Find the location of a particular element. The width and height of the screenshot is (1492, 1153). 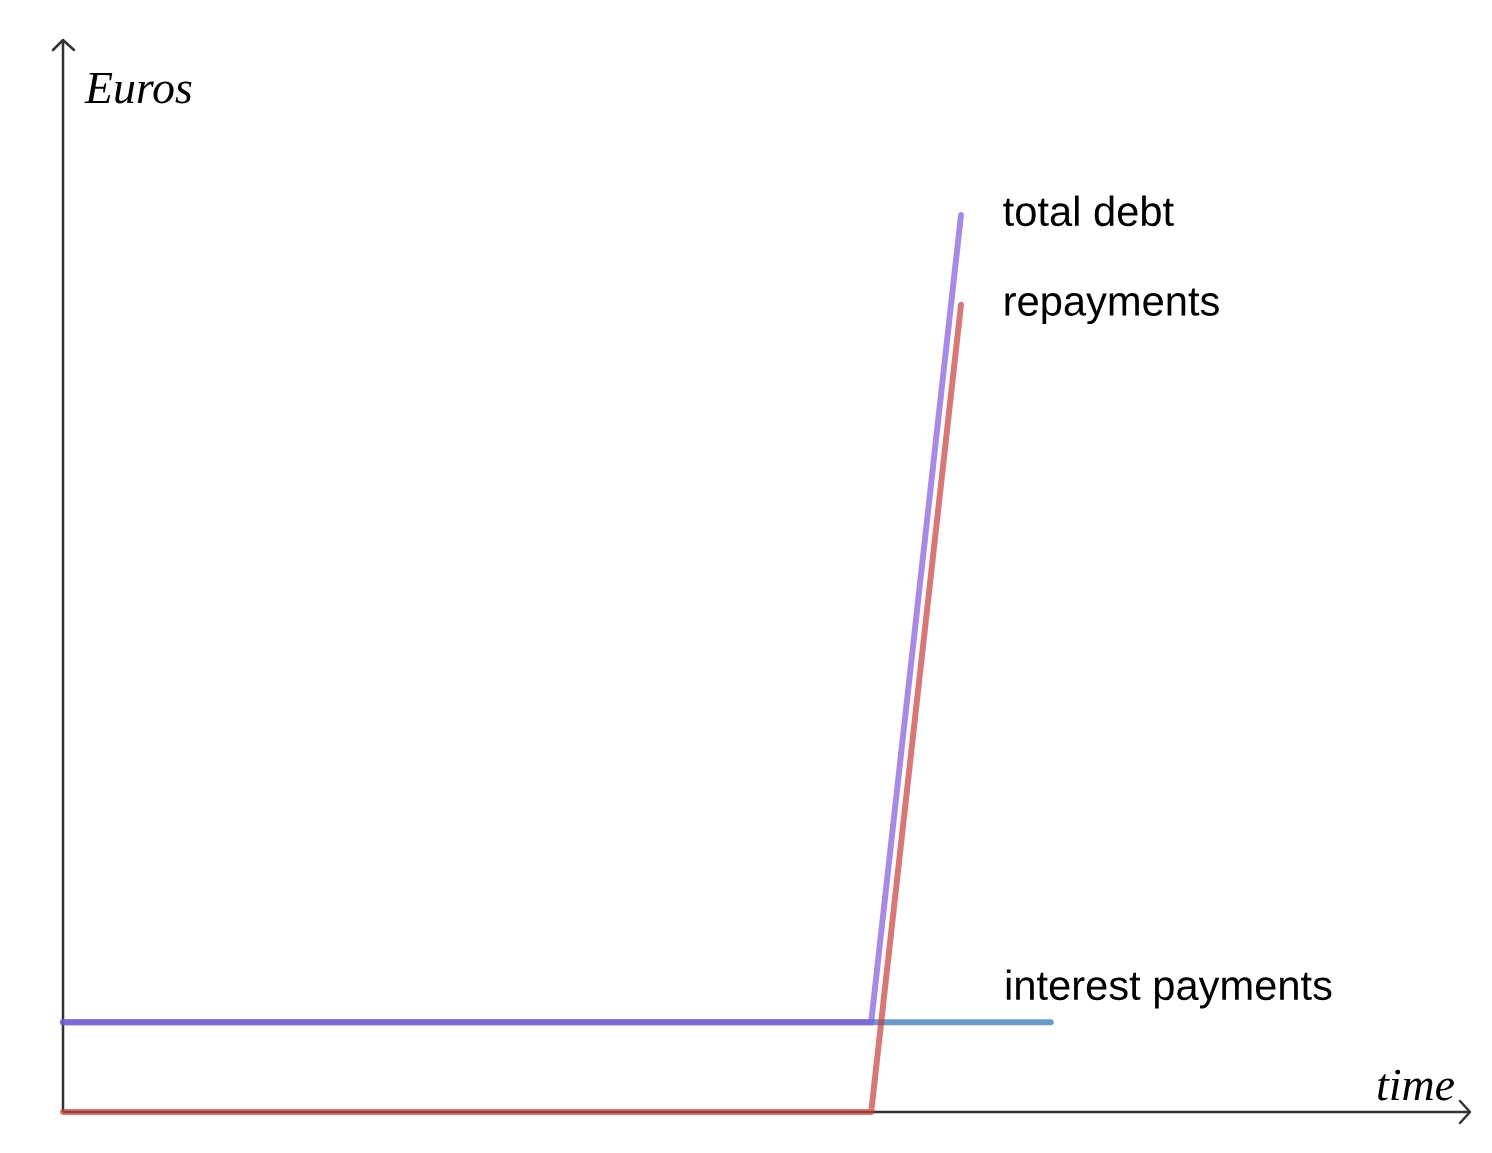

series-label: repayments is located at coordinates (1112, 306).